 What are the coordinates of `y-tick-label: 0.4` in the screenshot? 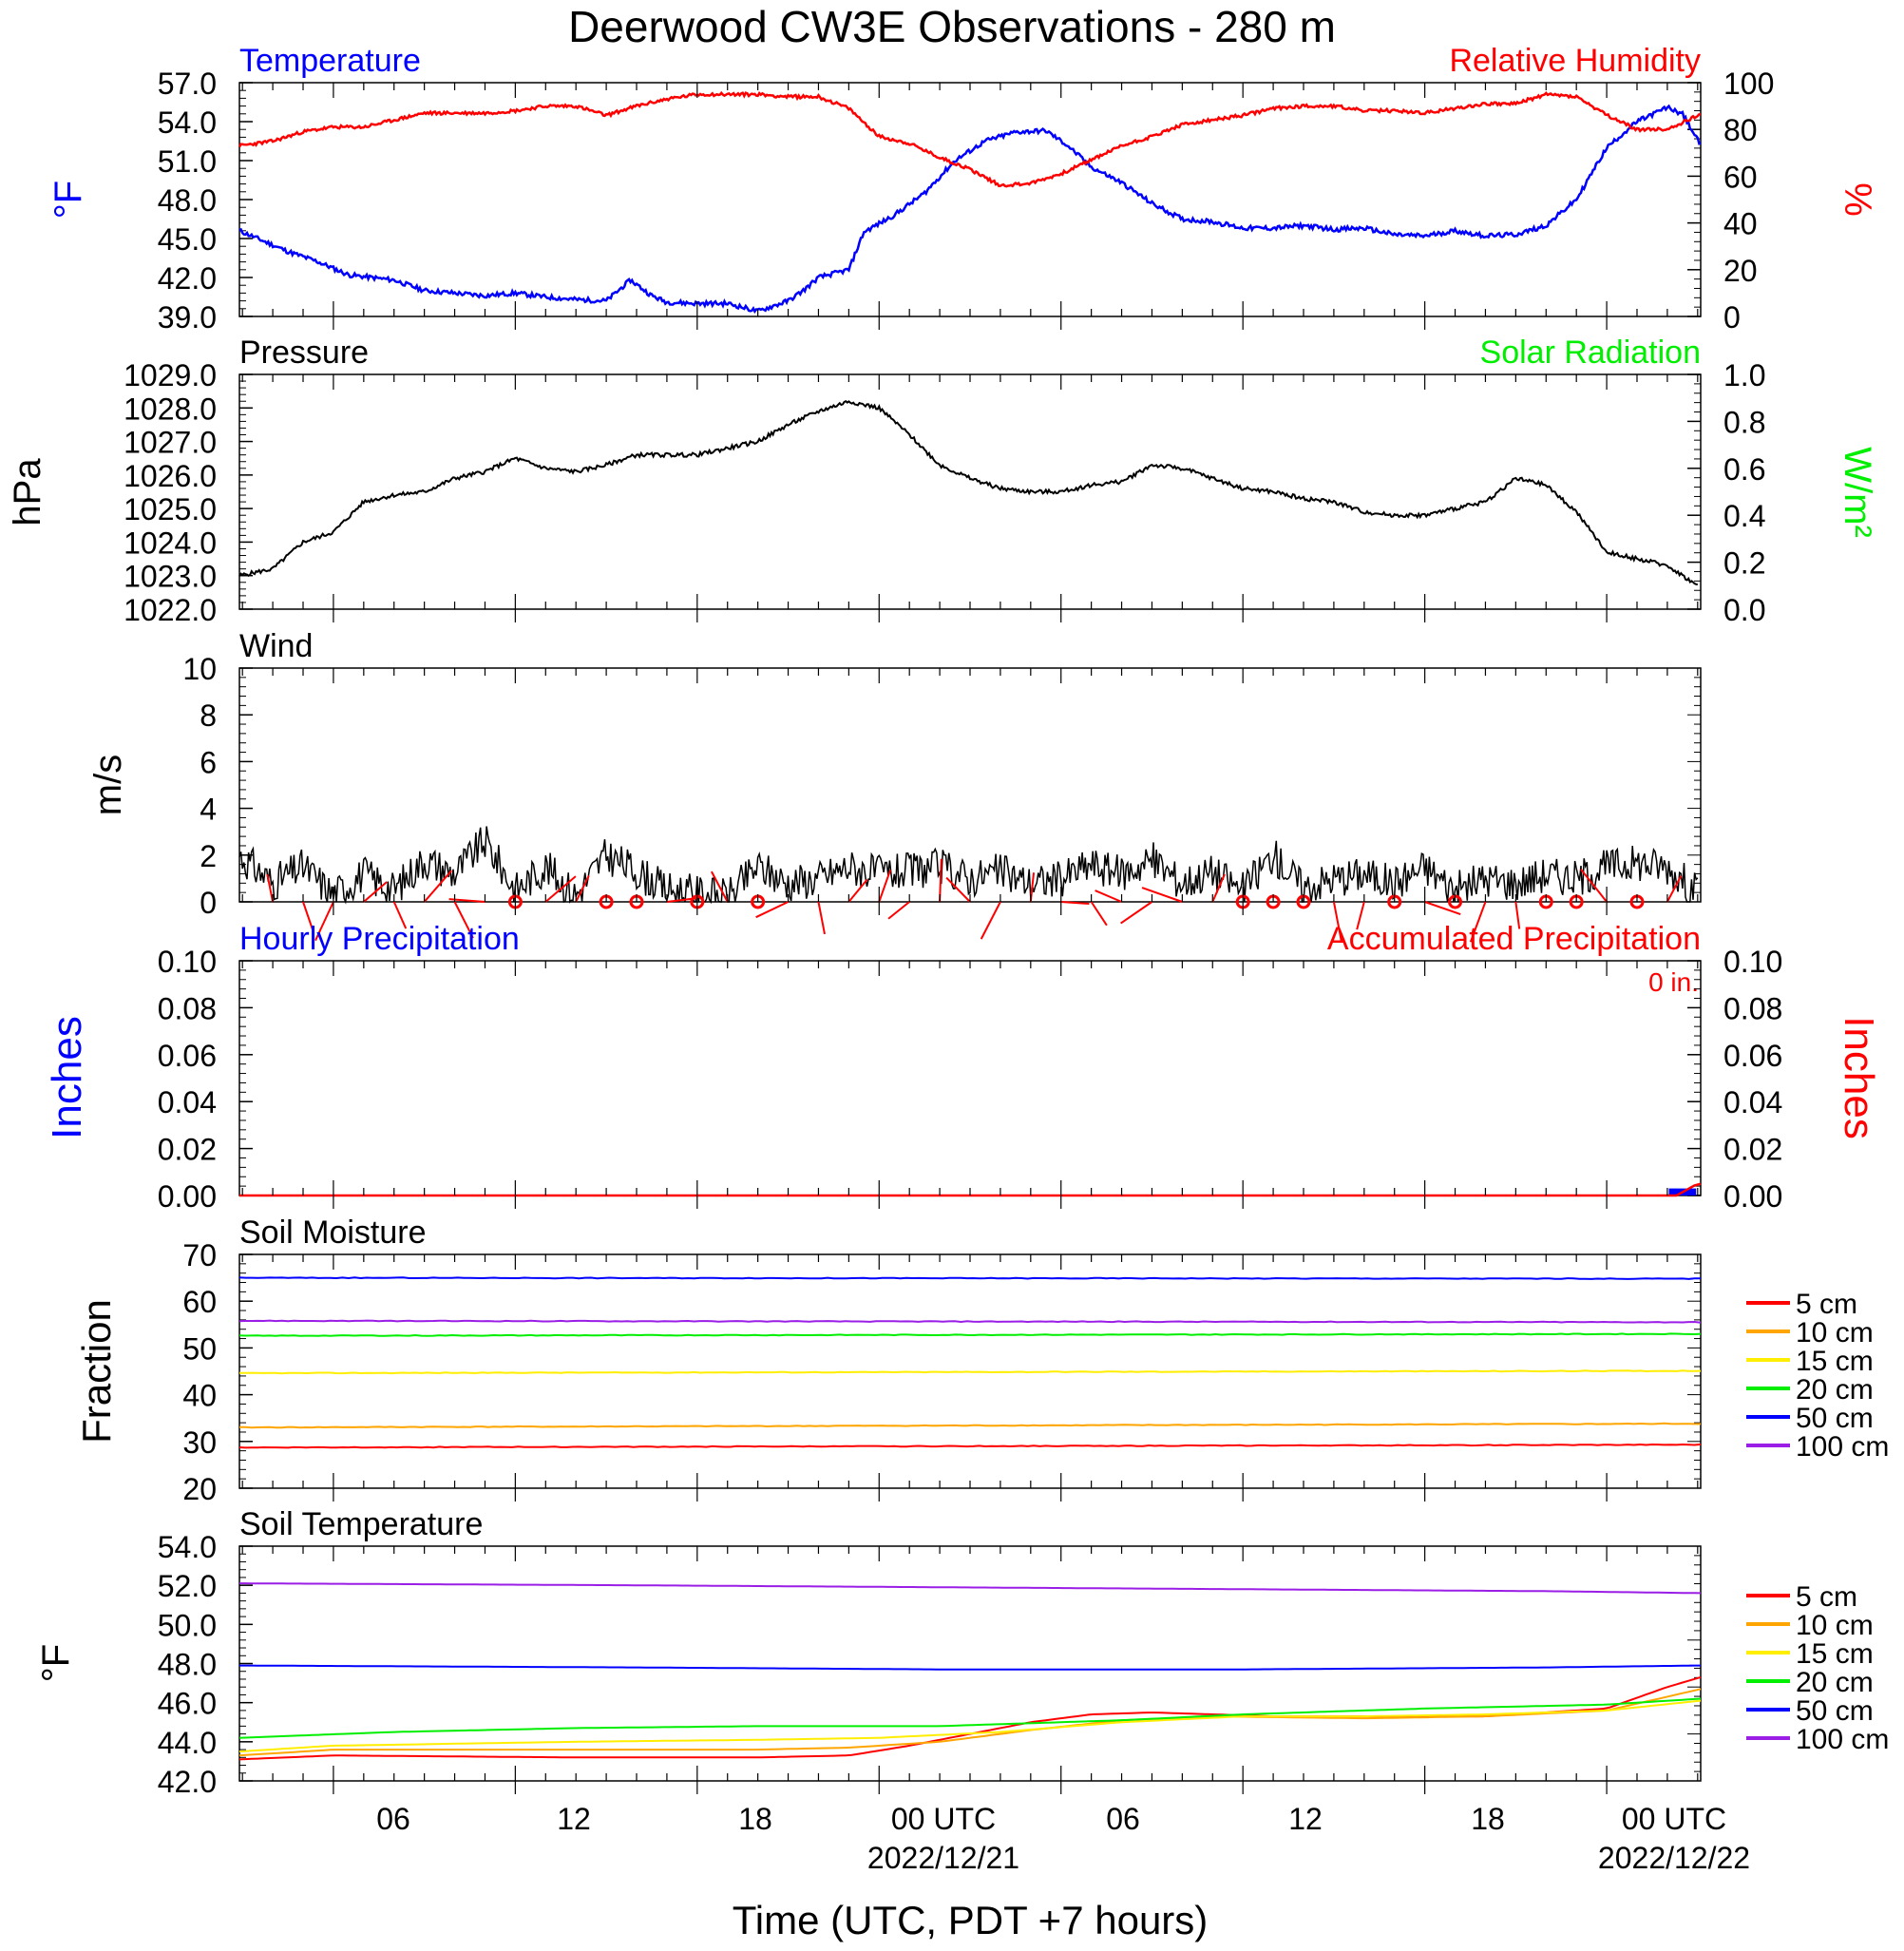 It's located at (1744, 516).